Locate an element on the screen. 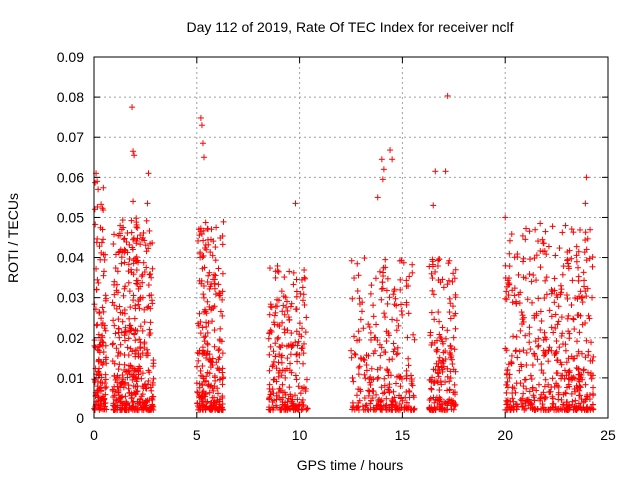  y-tick-label: 0.09 is located at coordinates (70, 57).